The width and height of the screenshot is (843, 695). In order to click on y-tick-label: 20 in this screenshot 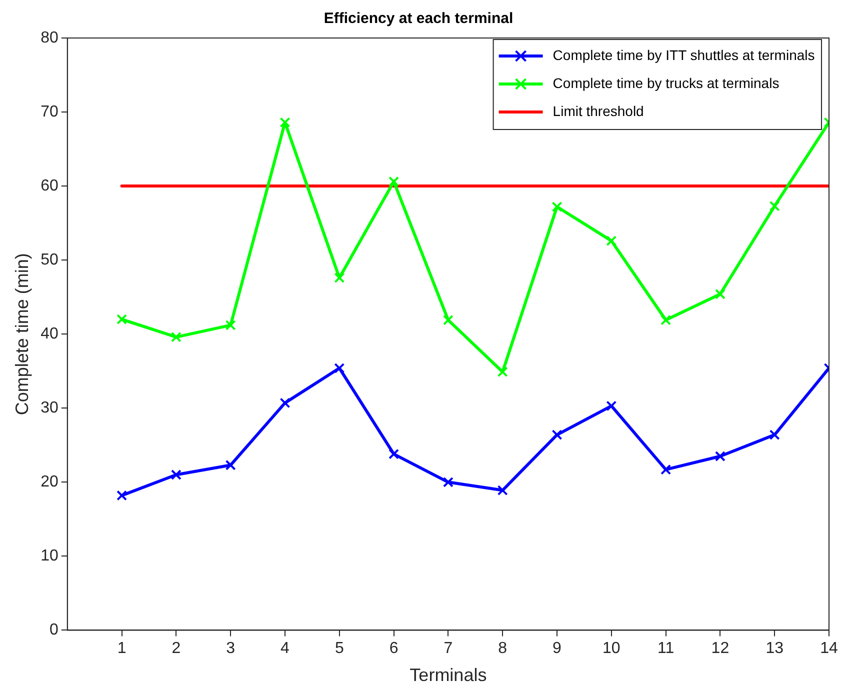, I will do `click(49, 482)`.